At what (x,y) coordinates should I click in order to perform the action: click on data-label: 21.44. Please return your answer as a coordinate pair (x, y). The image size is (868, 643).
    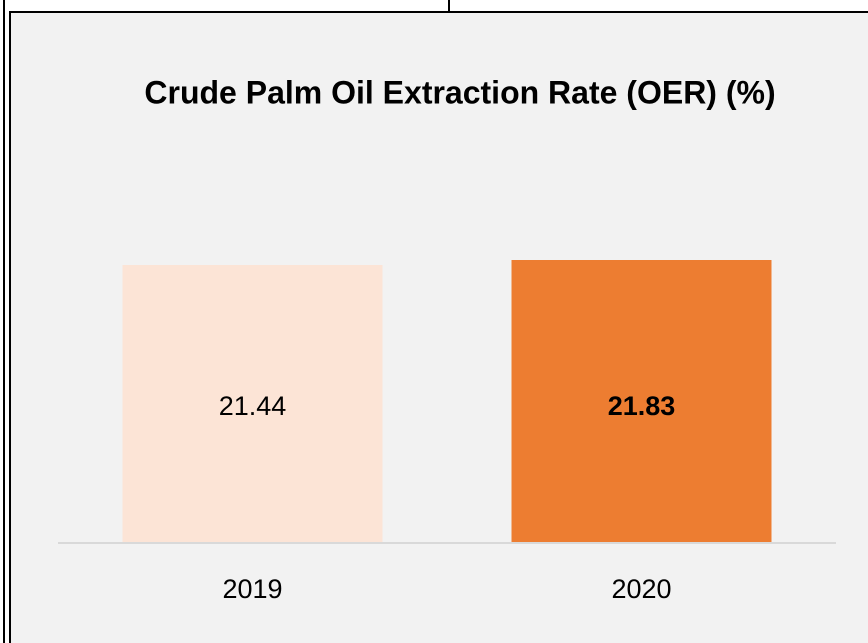
    Looking at the image, I should click on (253, 406).